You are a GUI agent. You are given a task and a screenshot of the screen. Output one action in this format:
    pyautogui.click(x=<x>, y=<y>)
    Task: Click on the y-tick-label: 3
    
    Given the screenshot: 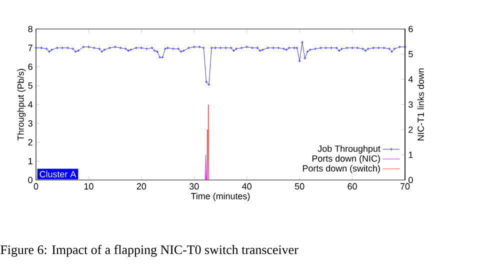 What is the action you would take?
    pyautogui.click(x=30, y=123)
    